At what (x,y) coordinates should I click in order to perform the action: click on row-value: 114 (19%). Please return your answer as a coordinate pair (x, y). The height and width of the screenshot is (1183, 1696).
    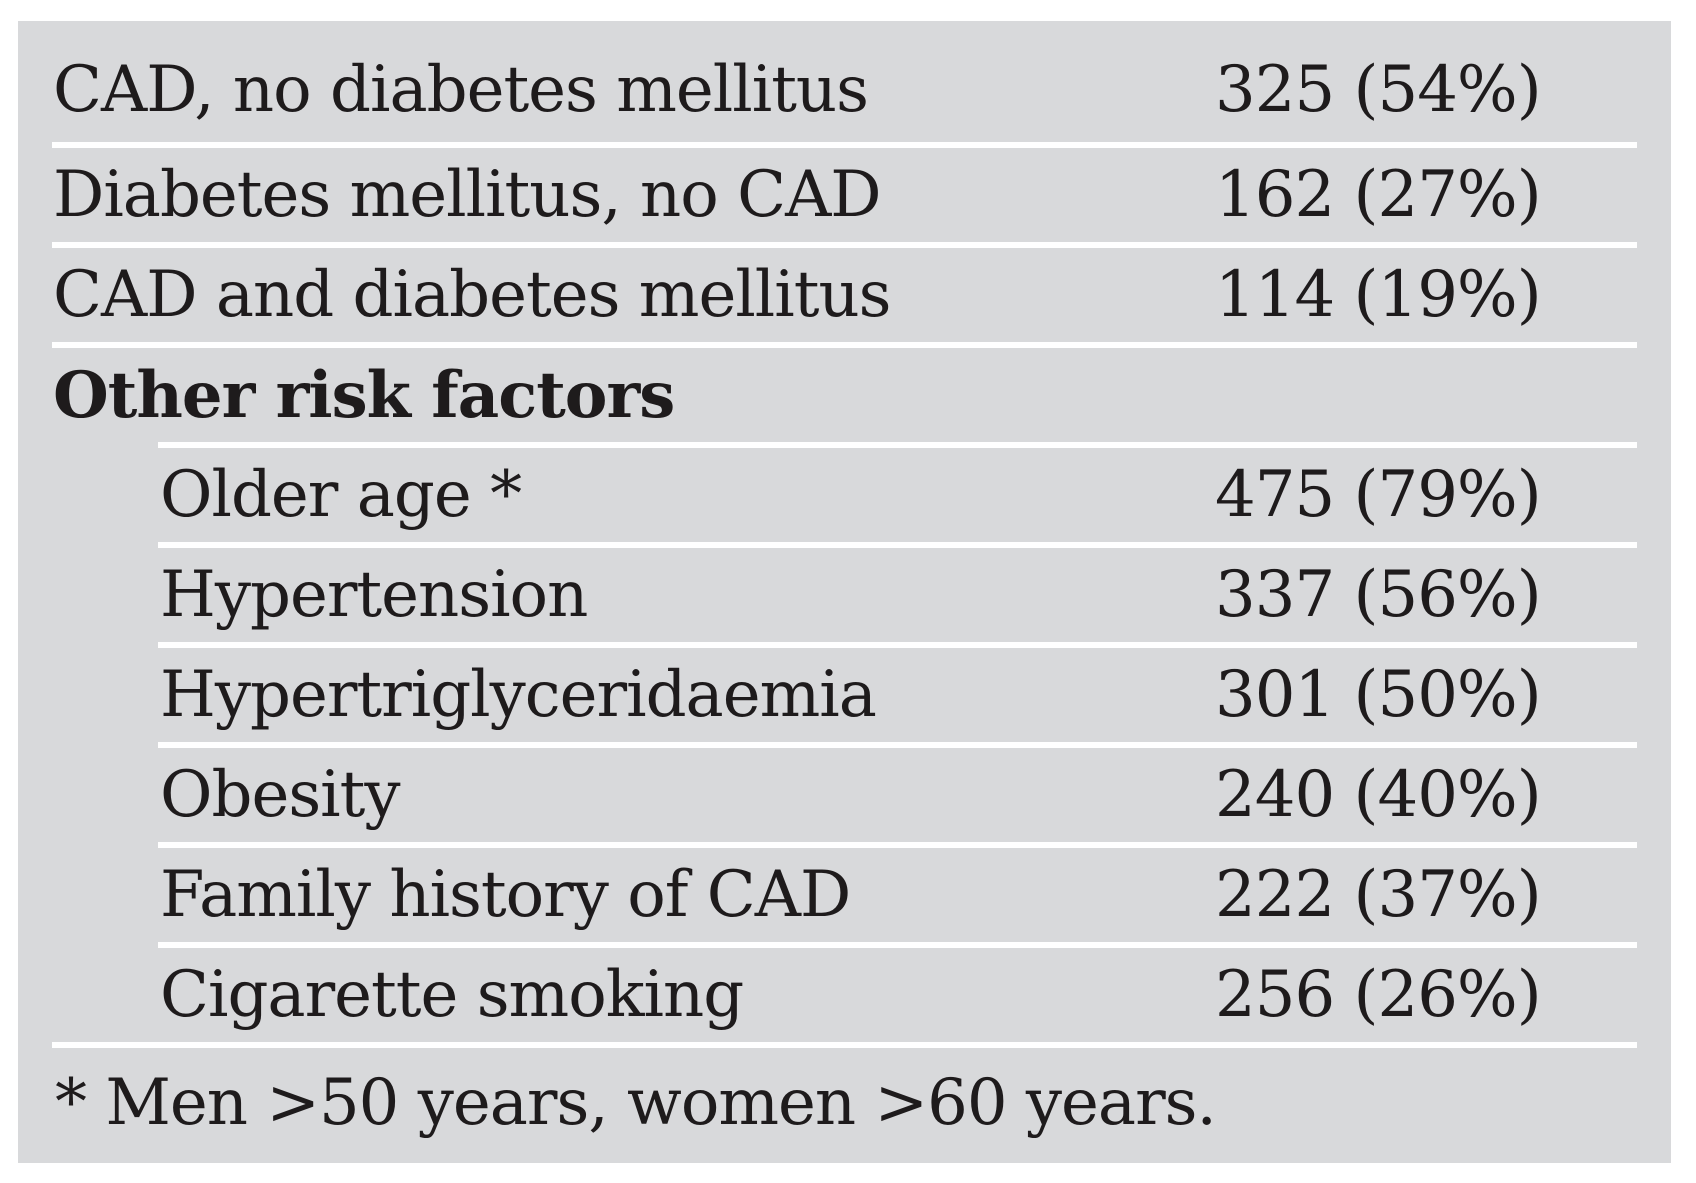
    Looking at the image, I should click on (1378, 295).